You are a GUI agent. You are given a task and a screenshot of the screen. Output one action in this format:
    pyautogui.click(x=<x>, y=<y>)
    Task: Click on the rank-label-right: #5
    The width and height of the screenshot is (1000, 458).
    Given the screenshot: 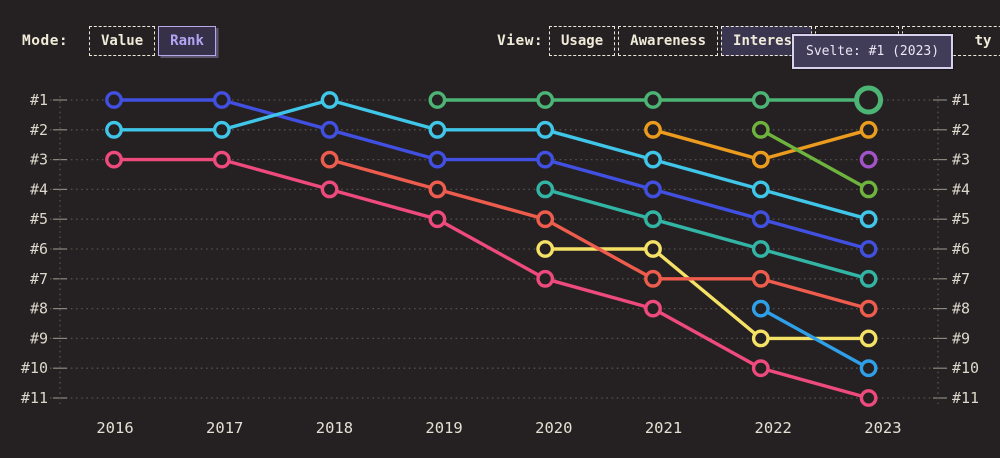 What is the action you would take?
    pyautogui.click(x=961, y=219)
    